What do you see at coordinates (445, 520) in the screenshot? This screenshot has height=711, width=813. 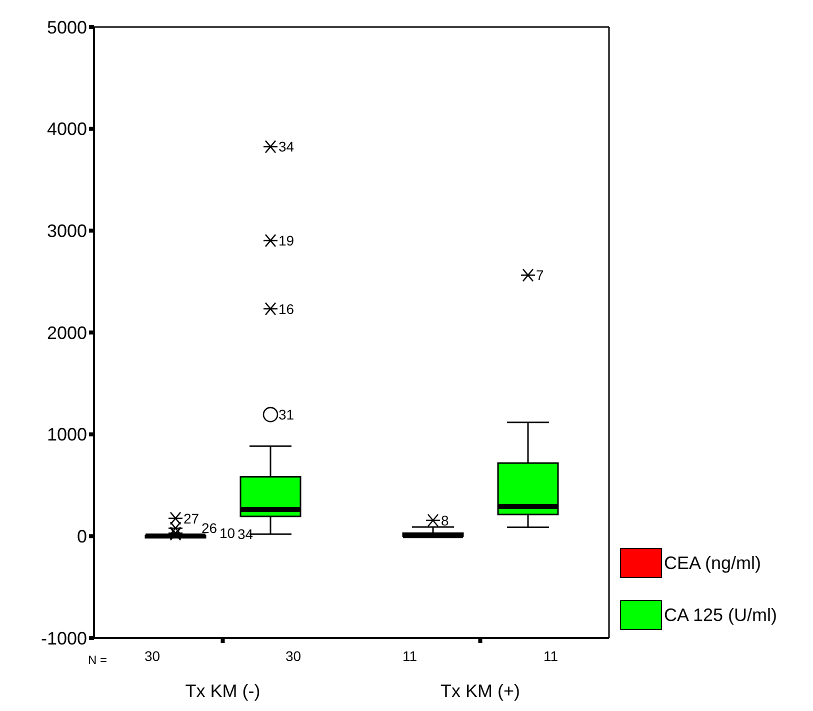 I see `annotation: 8` at bounding box center [445, 520].